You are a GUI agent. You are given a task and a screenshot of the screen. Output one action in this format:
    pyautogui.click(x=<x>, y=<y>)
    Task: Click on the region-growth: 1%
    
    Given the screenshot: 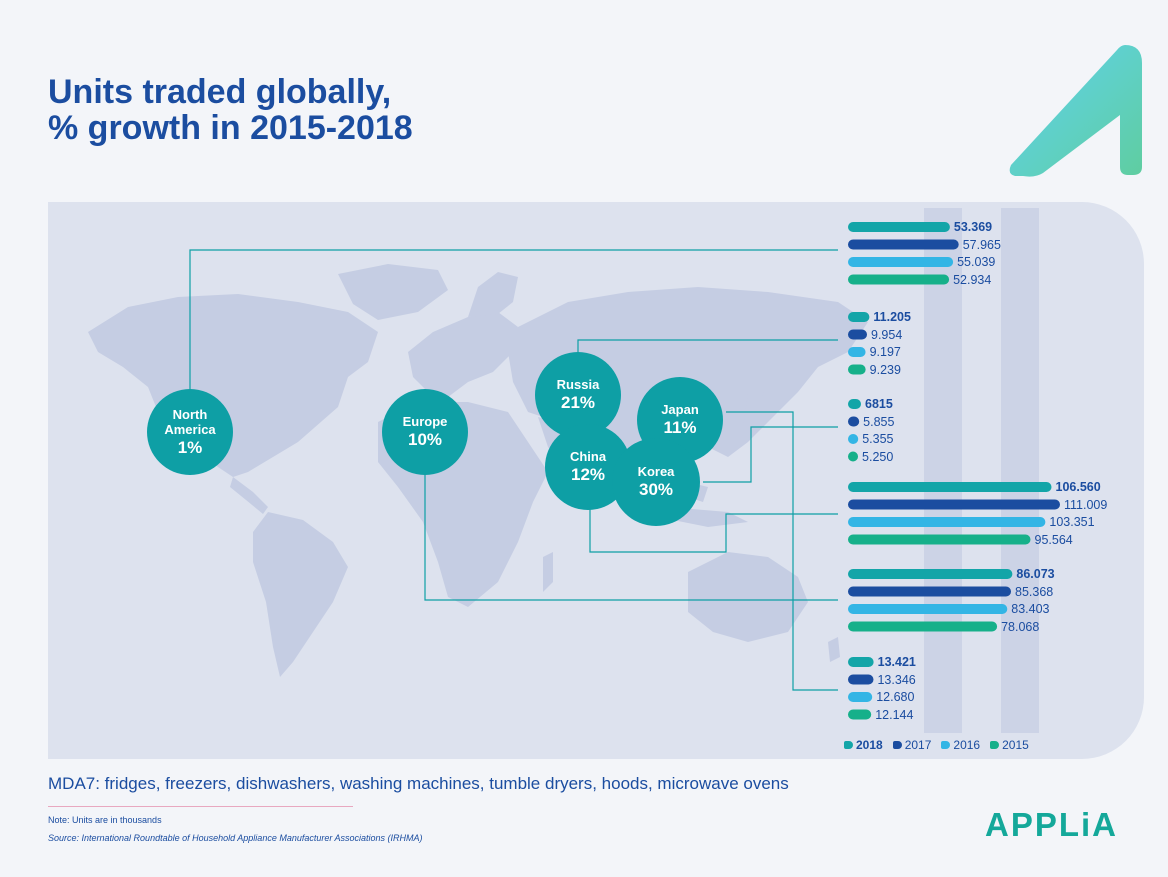 What is the action you would take?
    pyautogui.click(x=190, y=447)
    